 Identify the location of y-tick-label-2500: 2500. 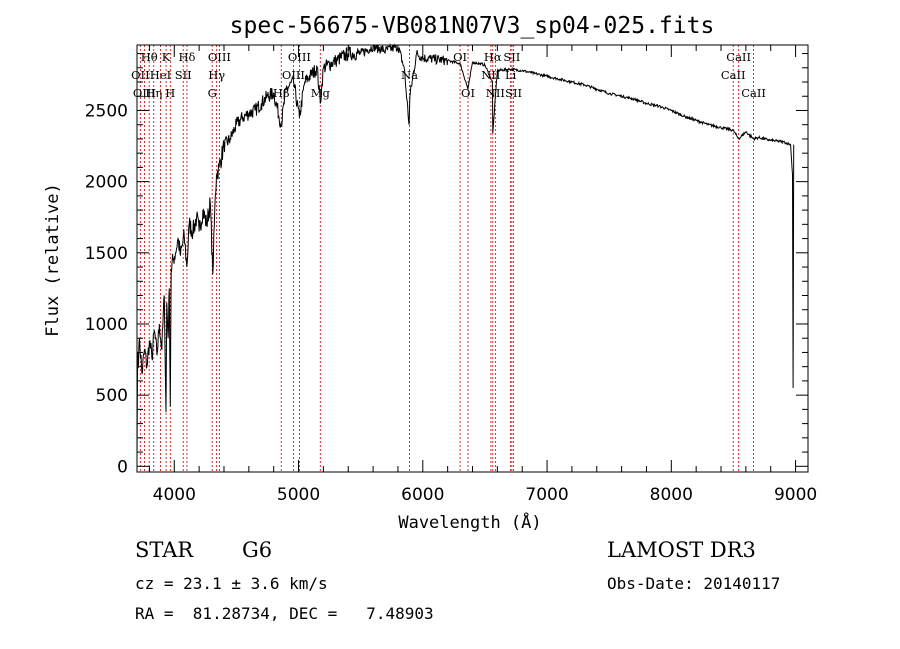
(106, 111).